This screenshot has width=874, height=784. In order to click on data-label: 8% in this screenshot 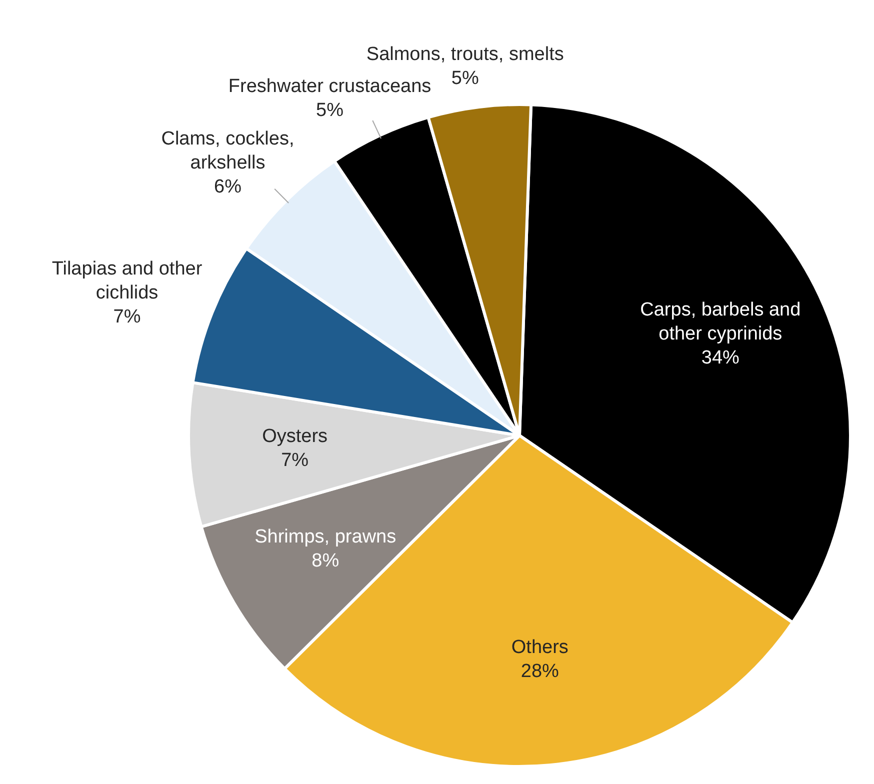, I will do `click(326, 561)`.